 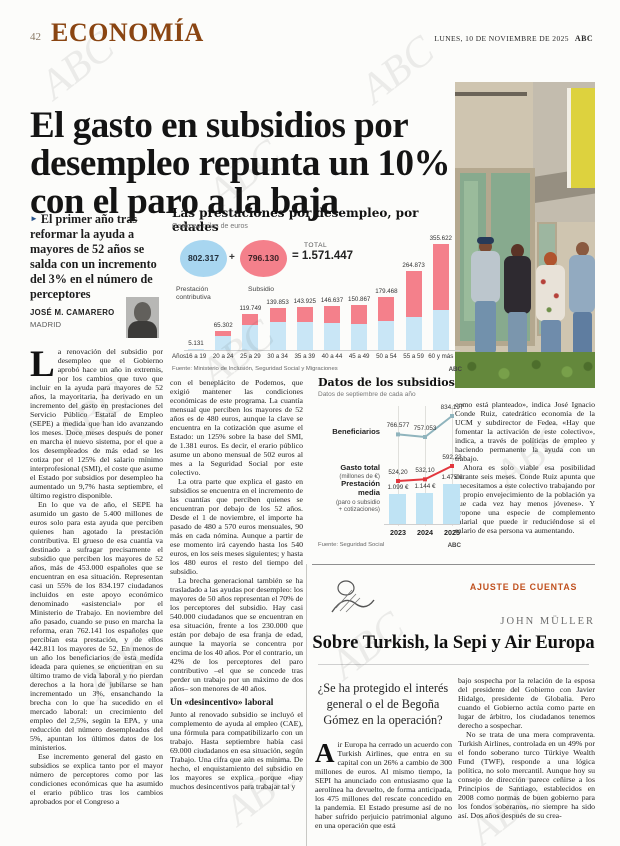 What do you see at coordinates (425, 532) in the screenshot?
I see `year-tick-label: 2024` at bounding box center [425, 532].